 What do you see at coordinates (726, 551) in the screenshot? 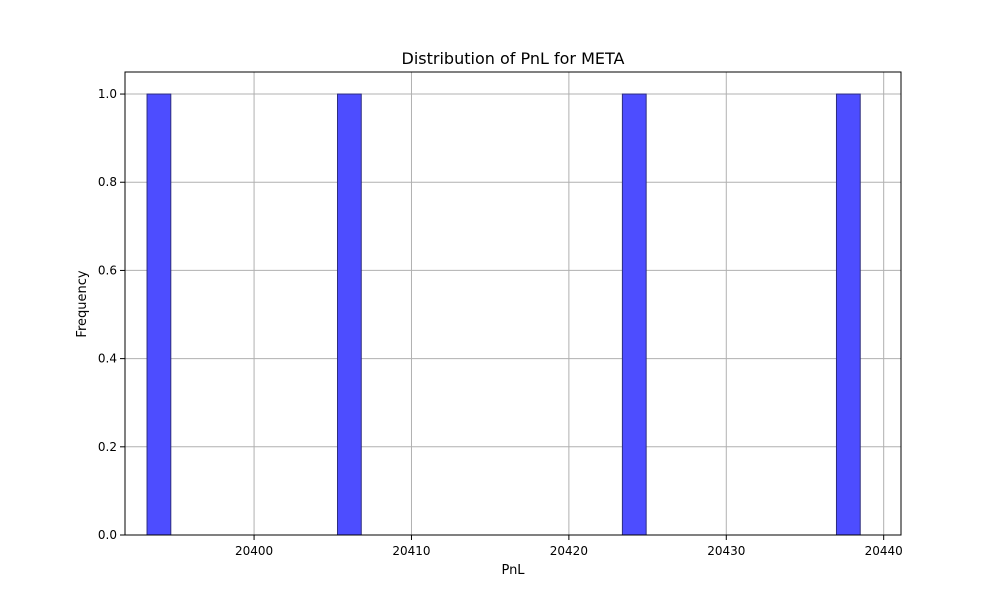
I see `x-tick-label: 20430` at bounding box center [726, 551].